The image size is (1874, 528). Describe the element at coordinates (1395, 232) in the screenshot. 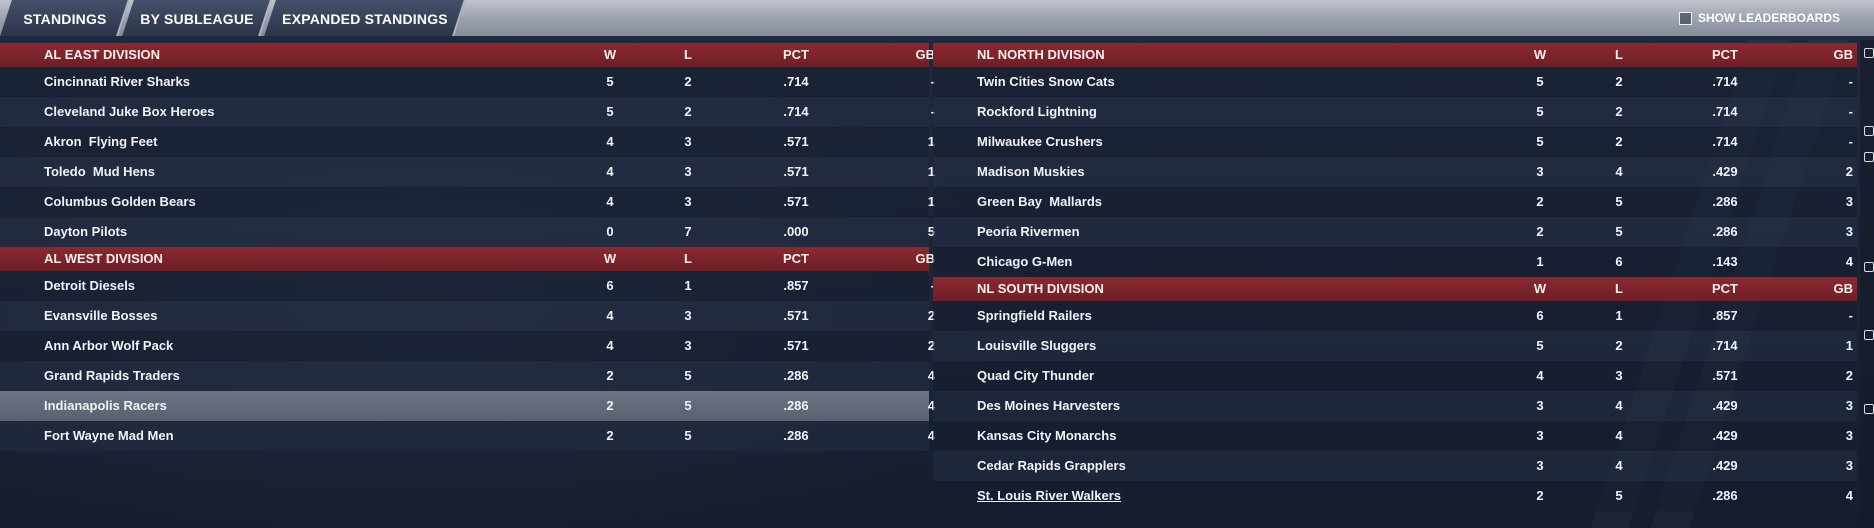

I see `team-row: Peoria Rivermen 2 5 .286 3` at that location.